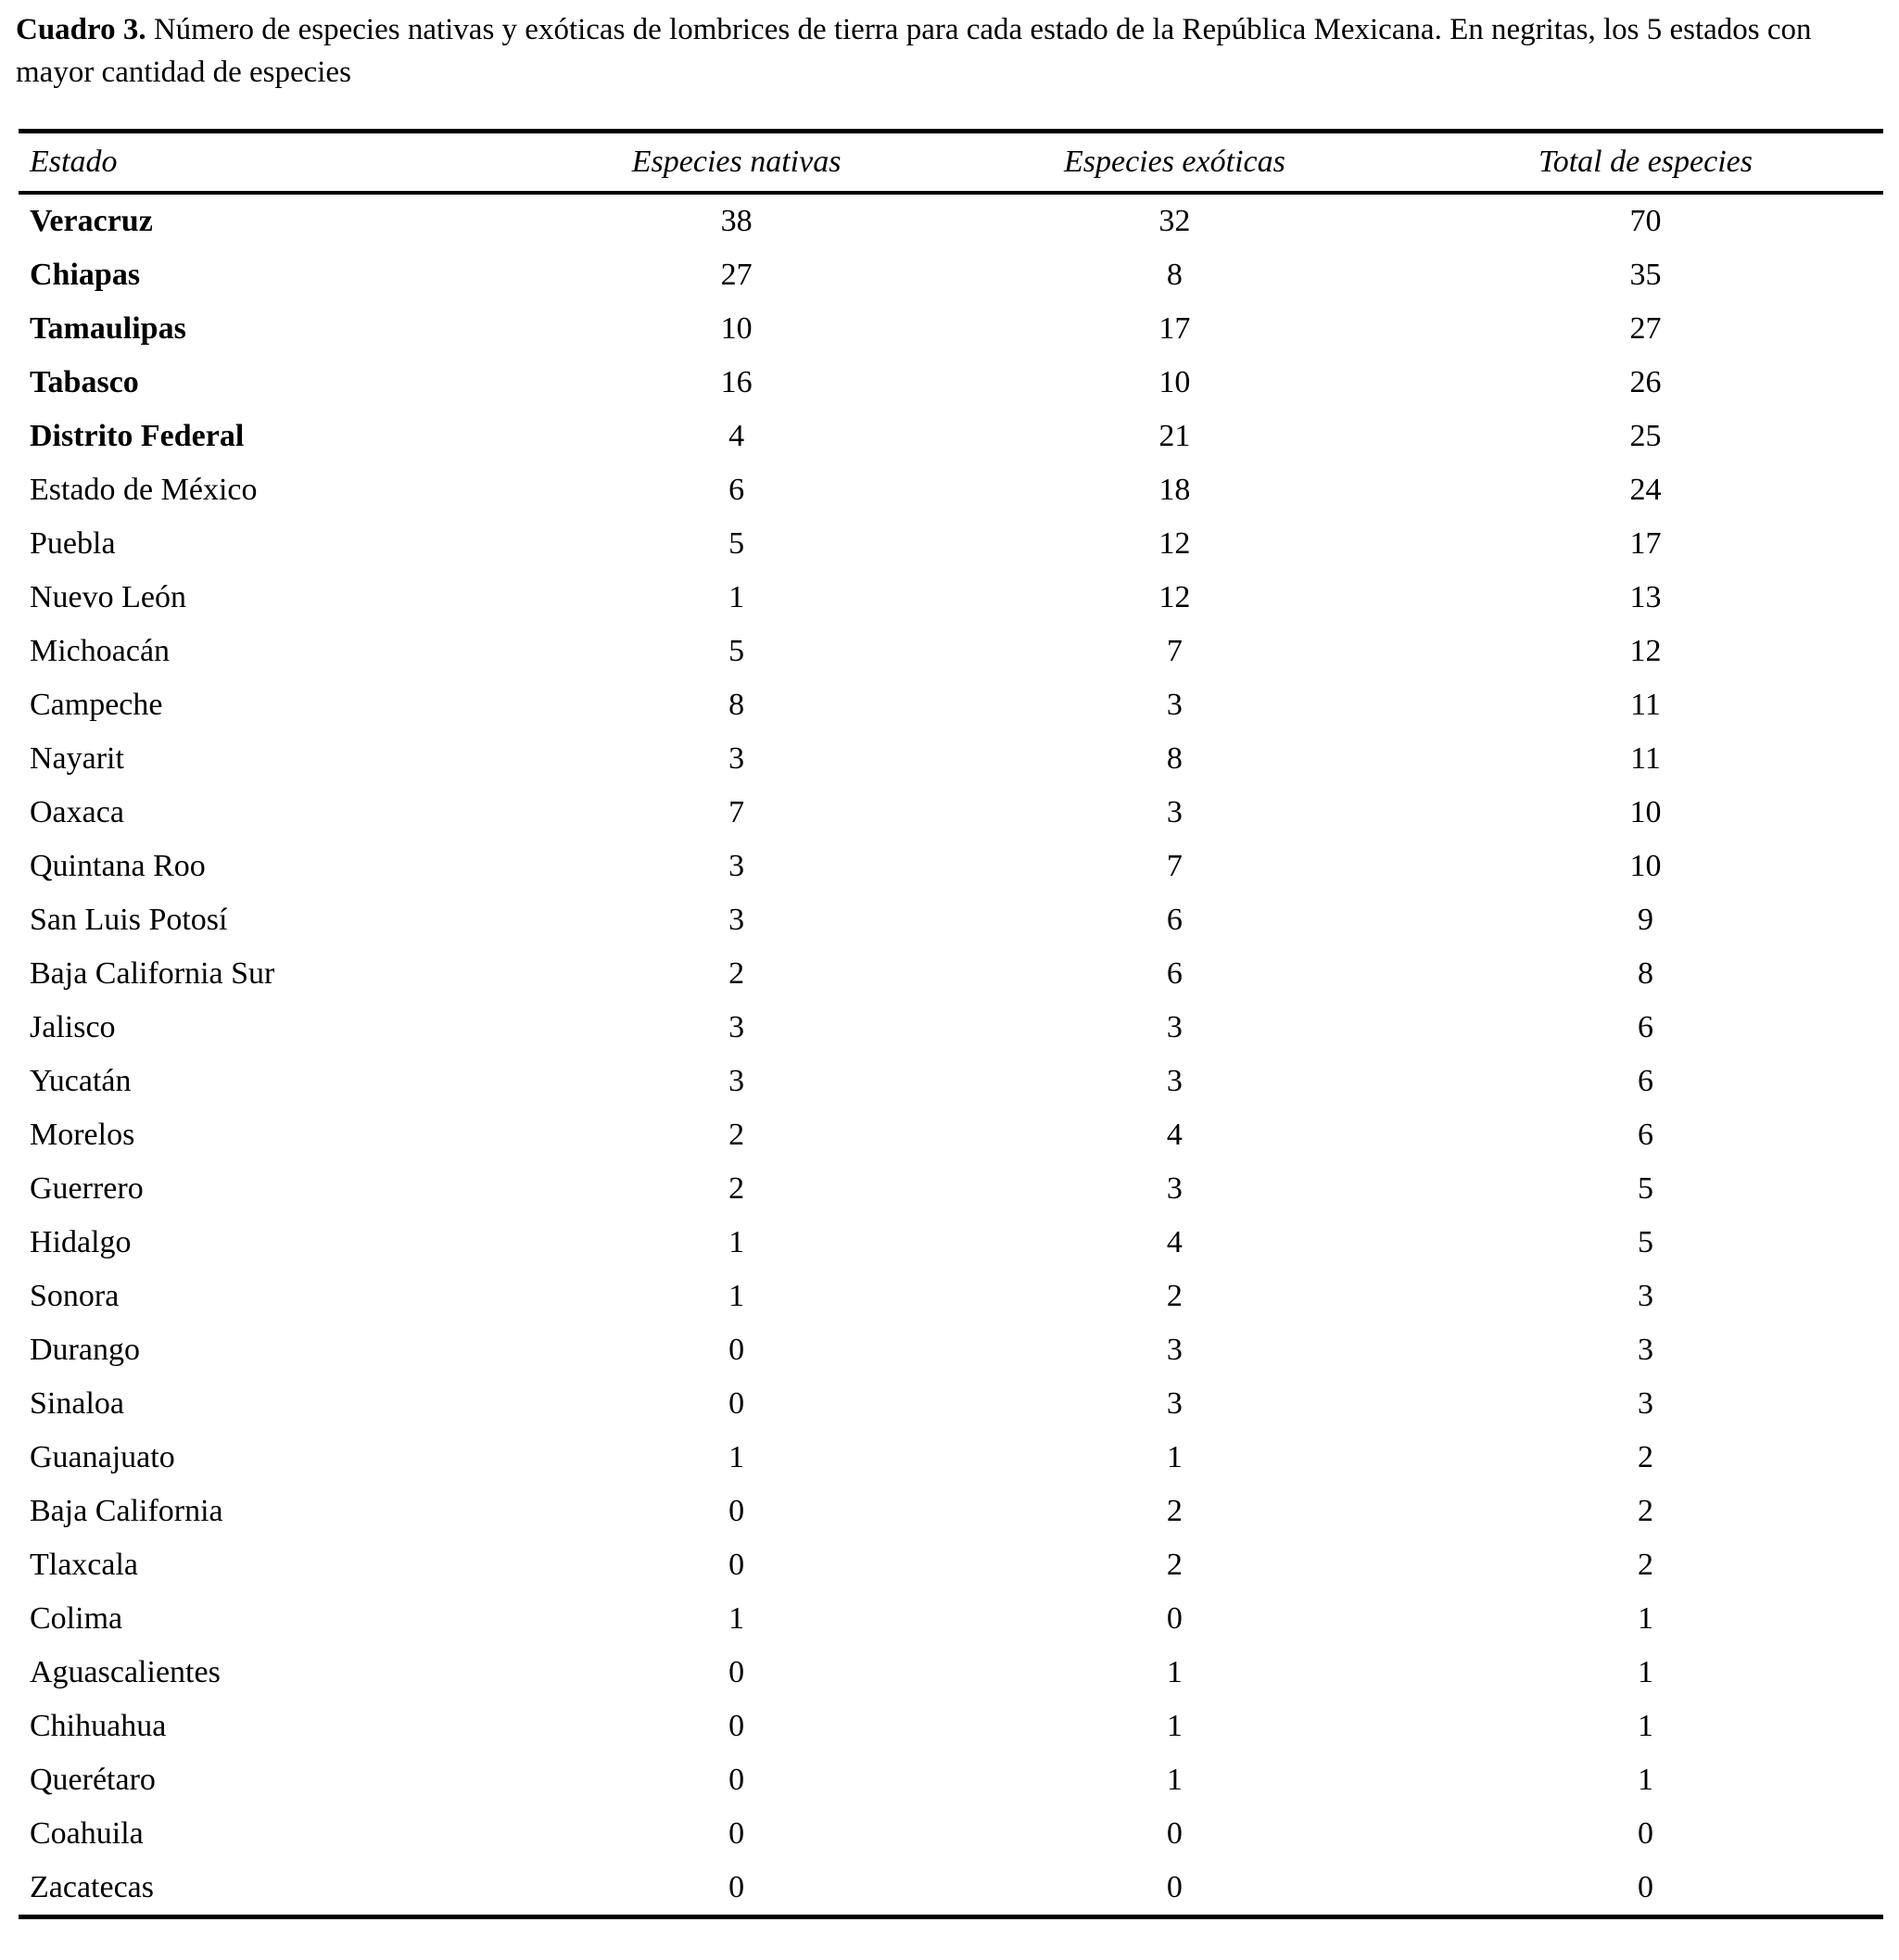  What do you see at coordinates (85, 1350) in the screenshot?
I see `state-name: Durango` at bounding box center [85, 1350].